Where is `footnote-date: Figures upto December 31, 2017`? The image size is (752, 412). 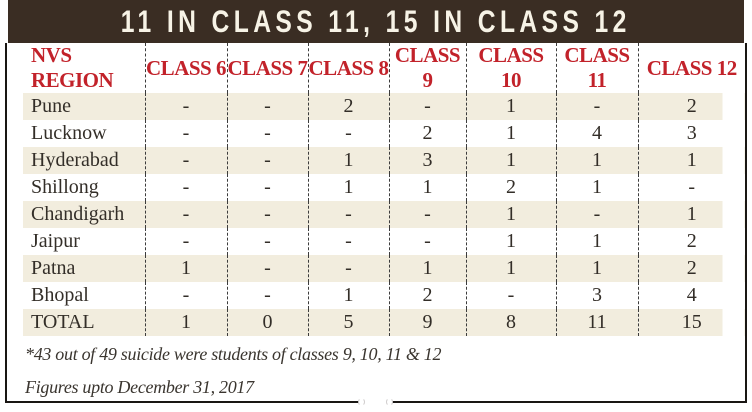
footnote-date: Figures upto December 31, 2017 is located at coordinates (139, 387).